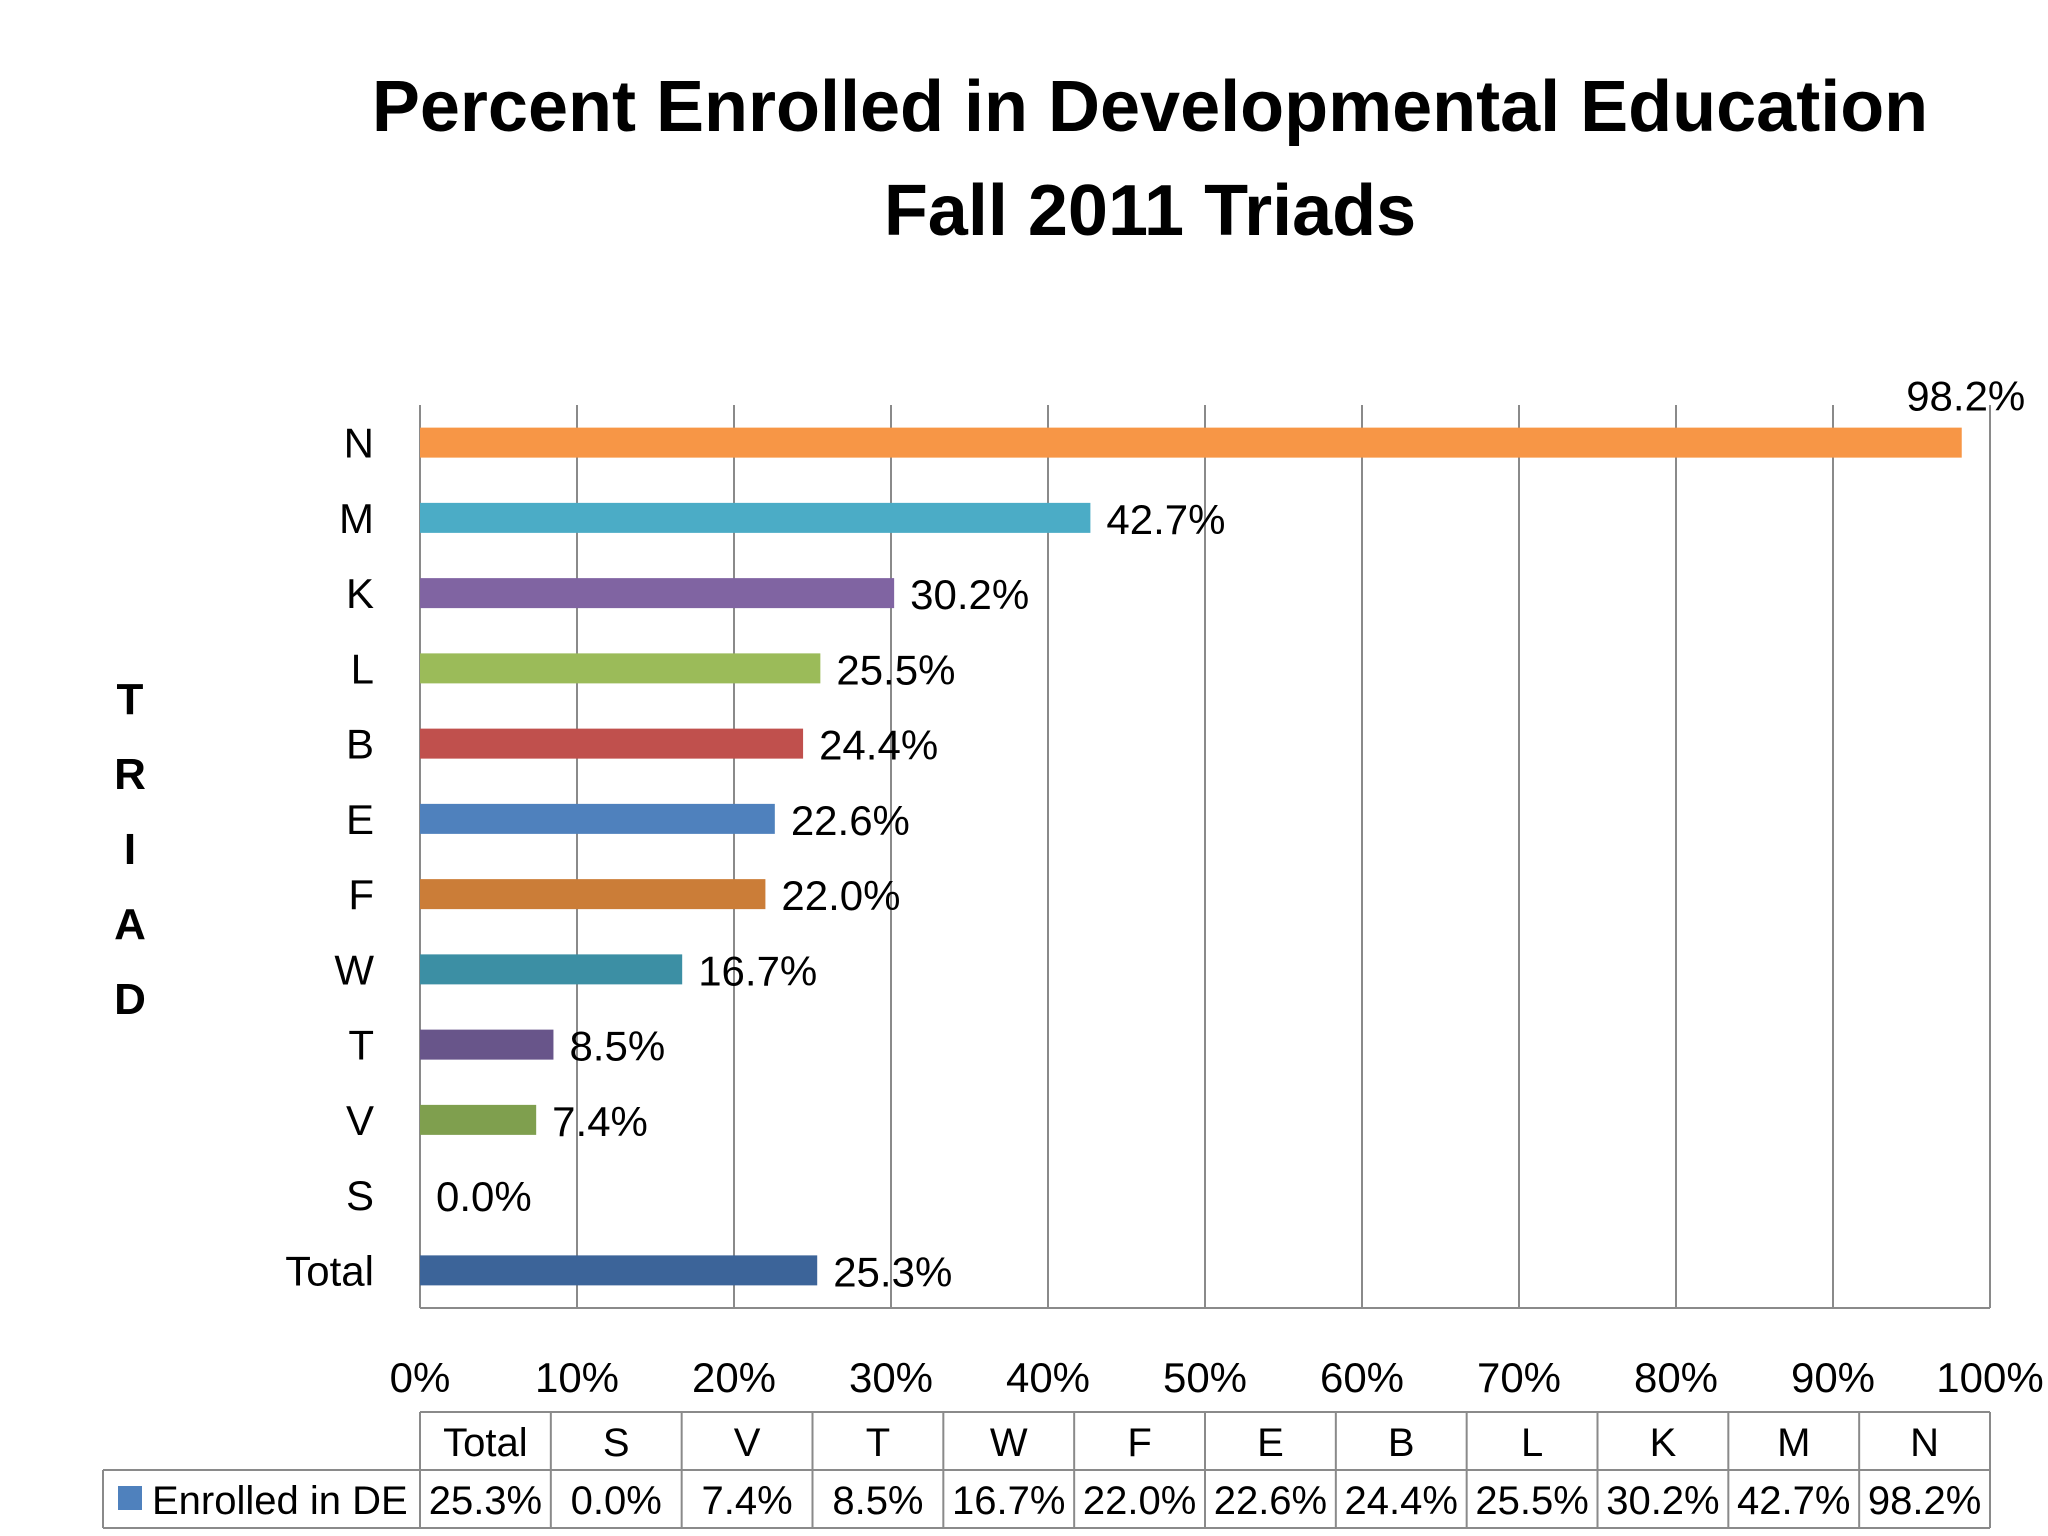 Image resolution: width=2048 pixels, height=1536 pixels. Describe the element at coordinates (597, 818) in the screenshot. I see `bar-e` at that location.